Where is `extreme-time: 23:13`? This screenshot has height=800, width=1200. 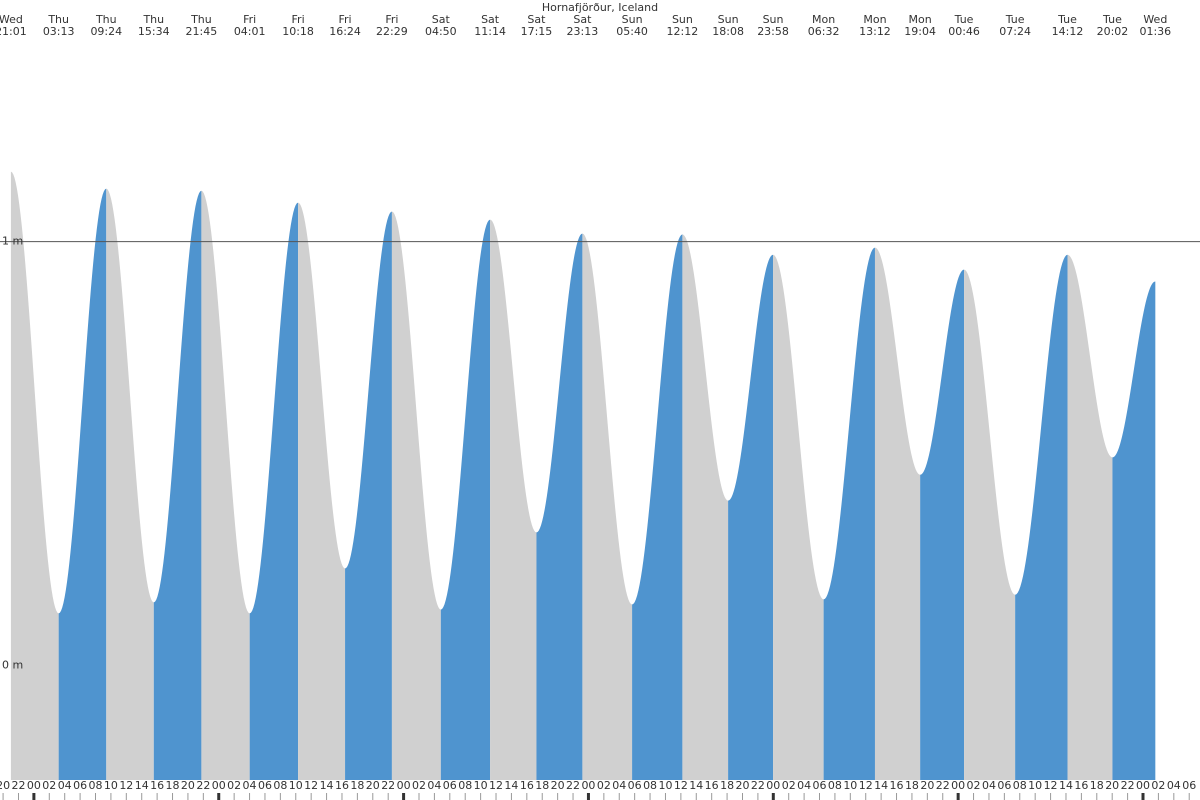
extreme-time: 23:13 is located at coordinates (583, 31).